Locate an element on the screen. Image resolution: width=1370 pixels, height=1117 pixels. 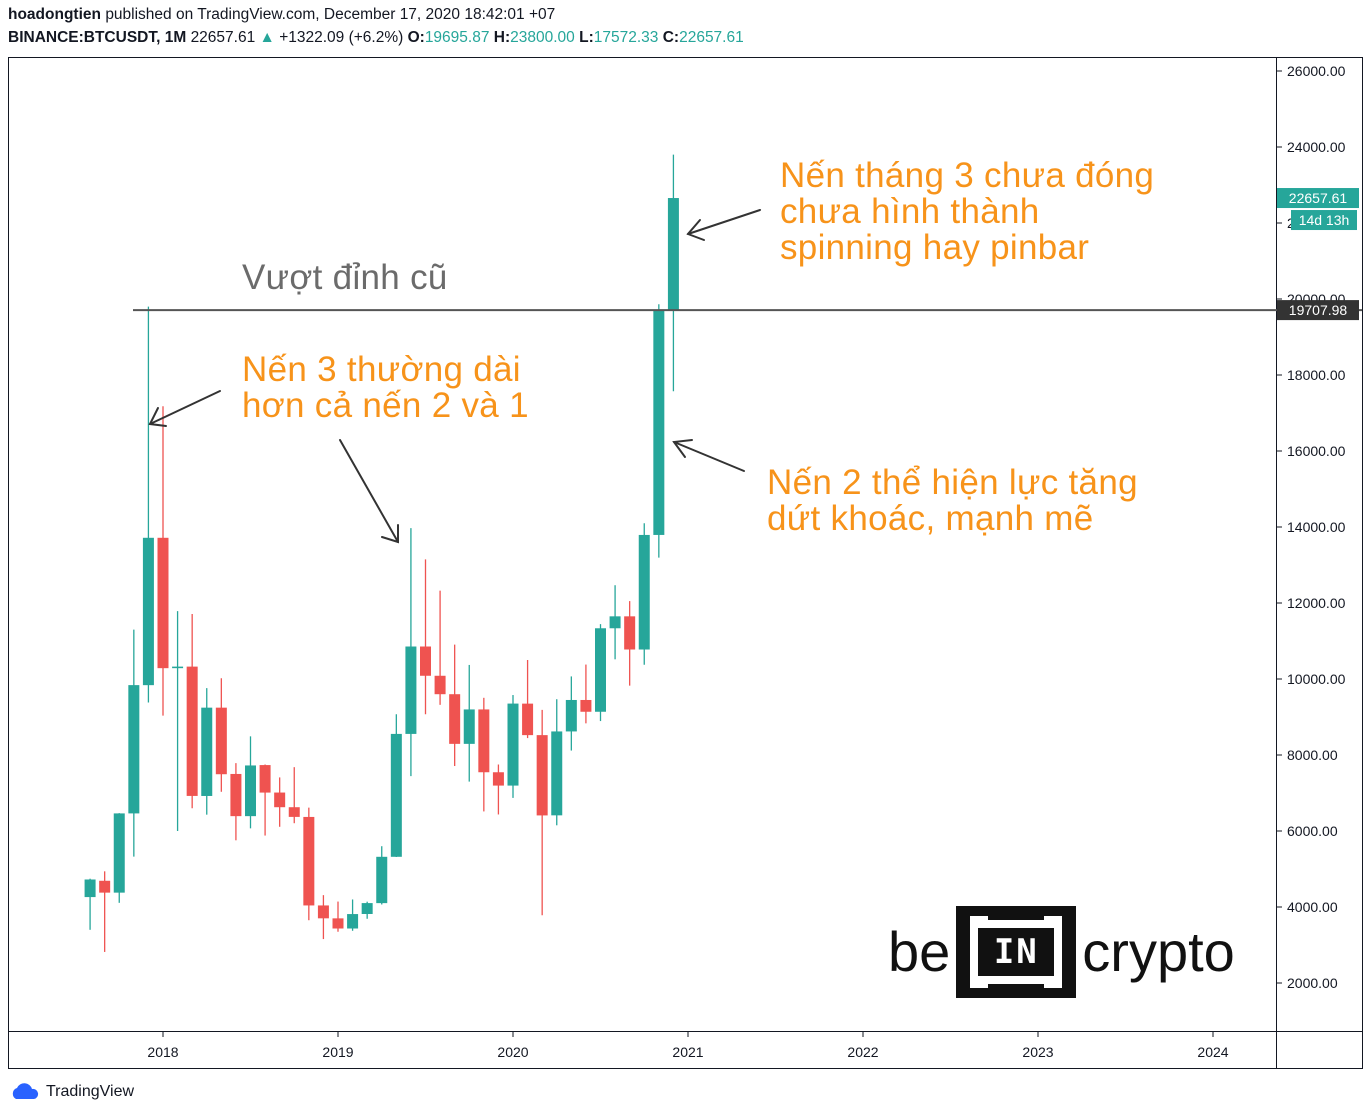
price-tick-label: 2000.00 is located at coordinates (1312, 983).